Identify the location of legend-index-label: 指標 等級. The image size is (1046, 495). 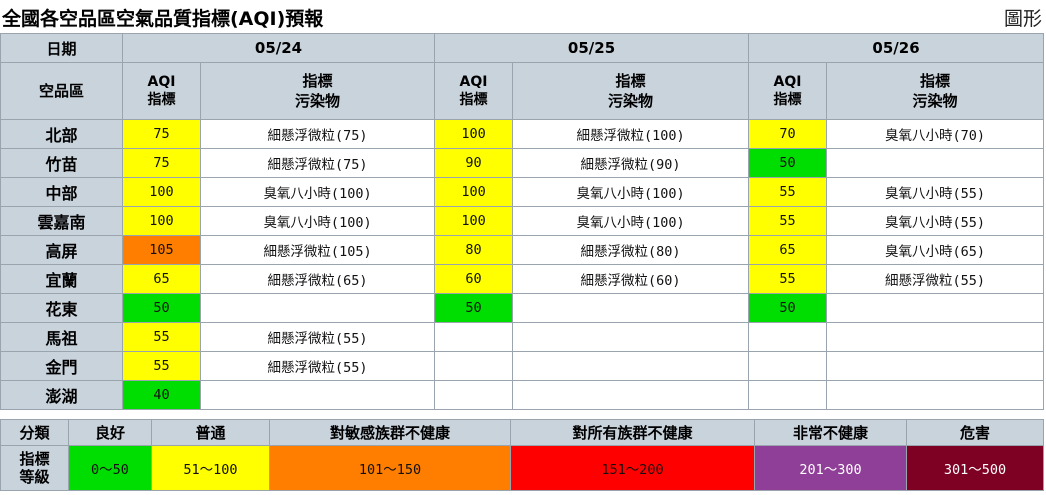
(34, 468).